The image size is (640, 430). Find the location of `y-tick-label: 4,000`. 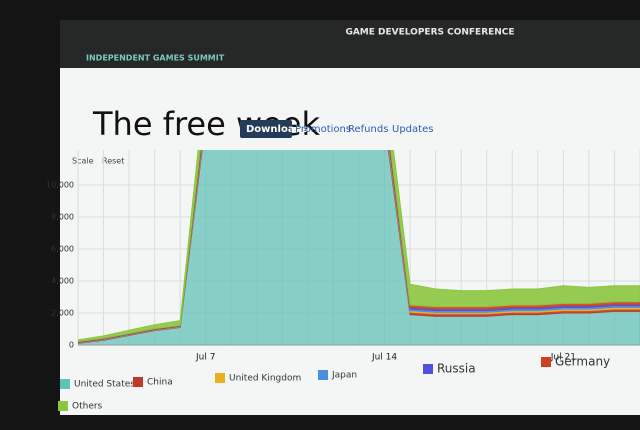

y-tick-label: 4,000 is located at coordinates (62, 281).